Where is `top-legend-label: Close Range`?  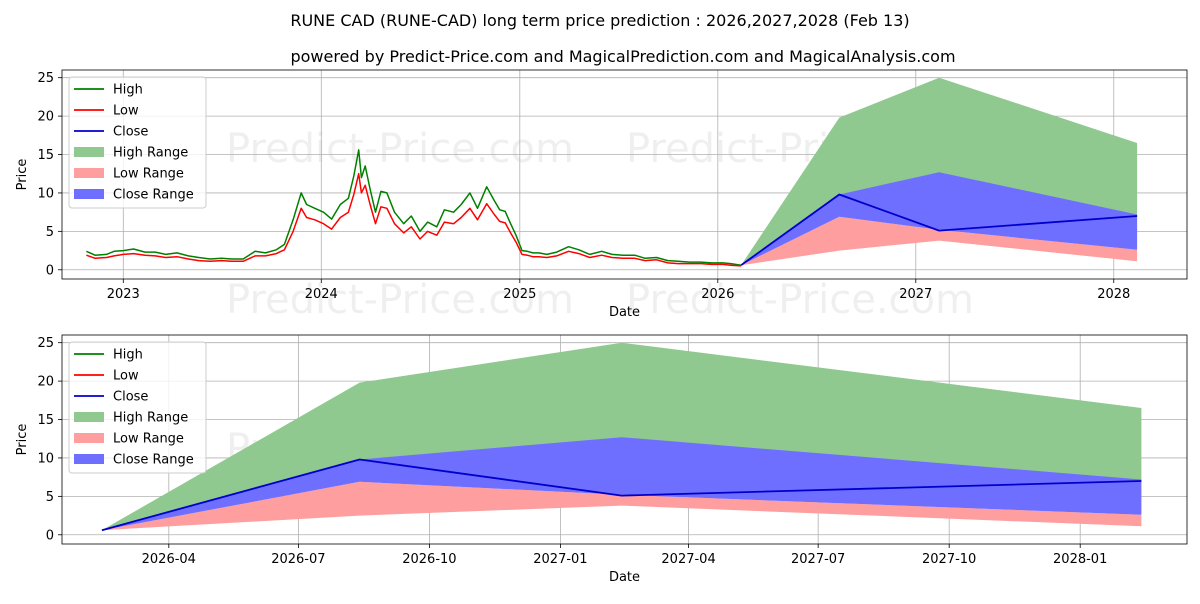
top-legend-label: Close Range is located at coordinates (153, 195).